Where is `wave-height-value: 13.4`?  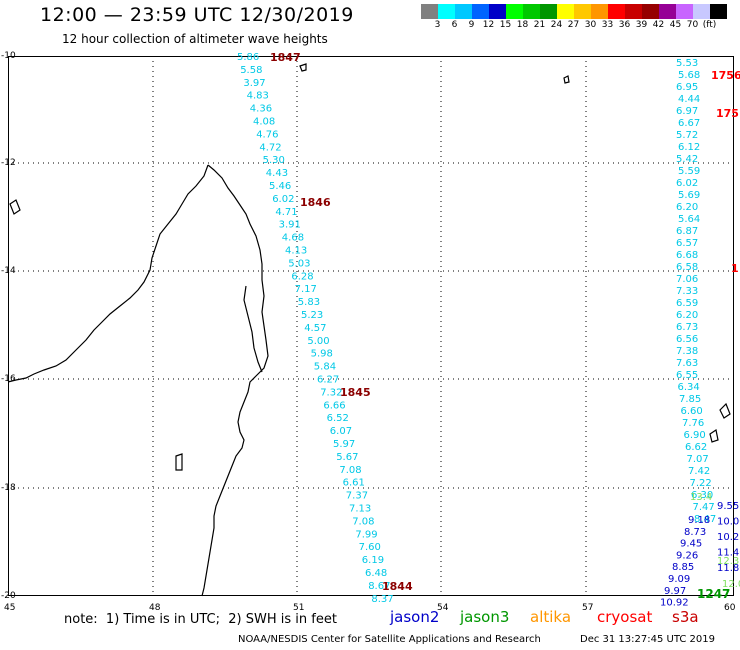
wave-height-value: 13.4 is located at coordinates (701, 497).